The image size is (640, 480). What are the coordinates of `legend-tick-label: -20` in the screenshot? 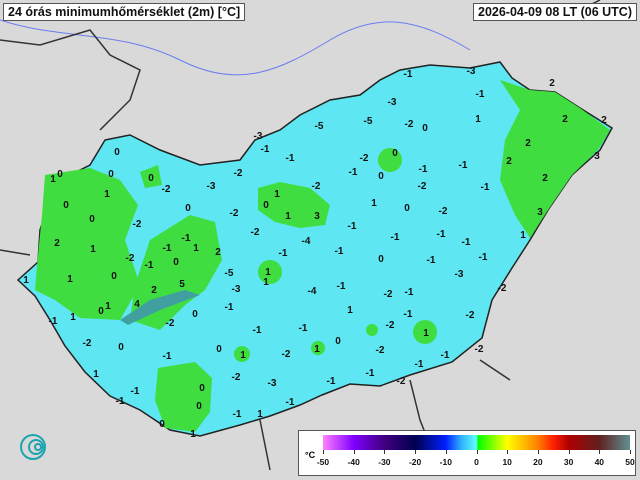 It's located at (415, 462).